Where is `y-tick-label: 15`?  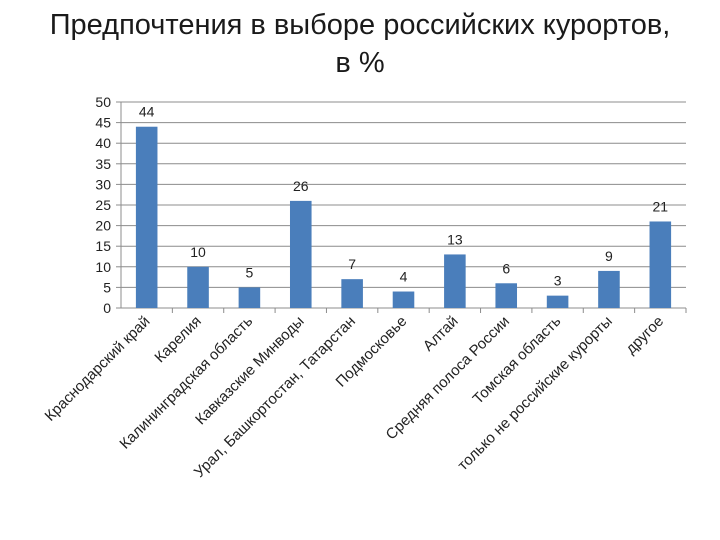 y-tick-label: 15 is located at coordinates (103, 246).